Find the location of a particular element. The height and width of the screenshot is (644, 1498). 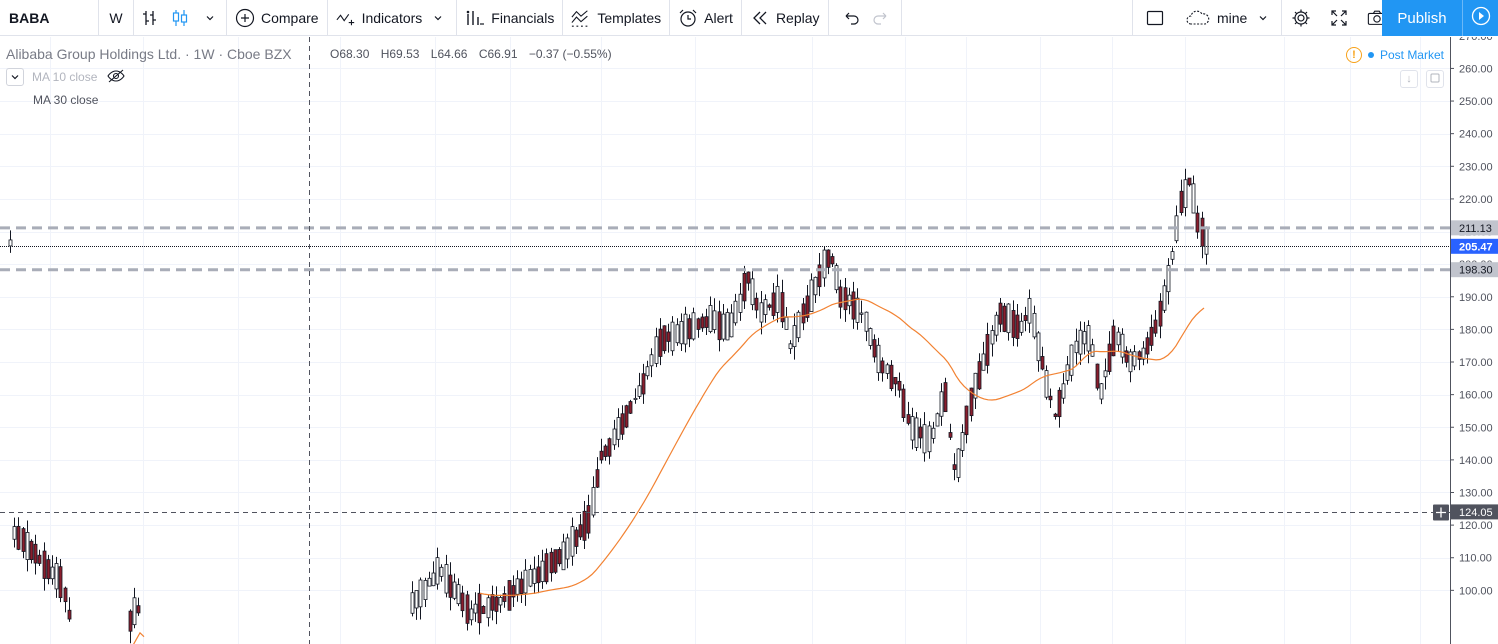

compare-button: Compare is located at coordinates (277, 17).